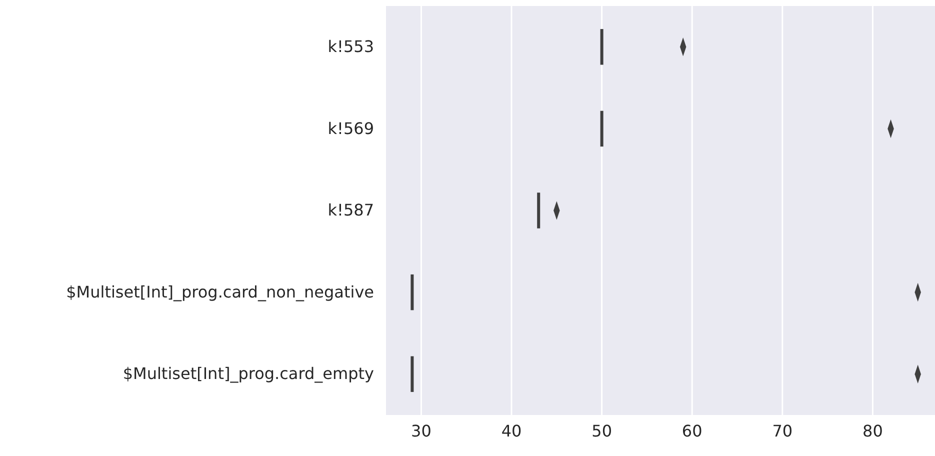 This screenshot has height=456, width=935. I want to click on y-tick-label: k!587, so click(351, 210).